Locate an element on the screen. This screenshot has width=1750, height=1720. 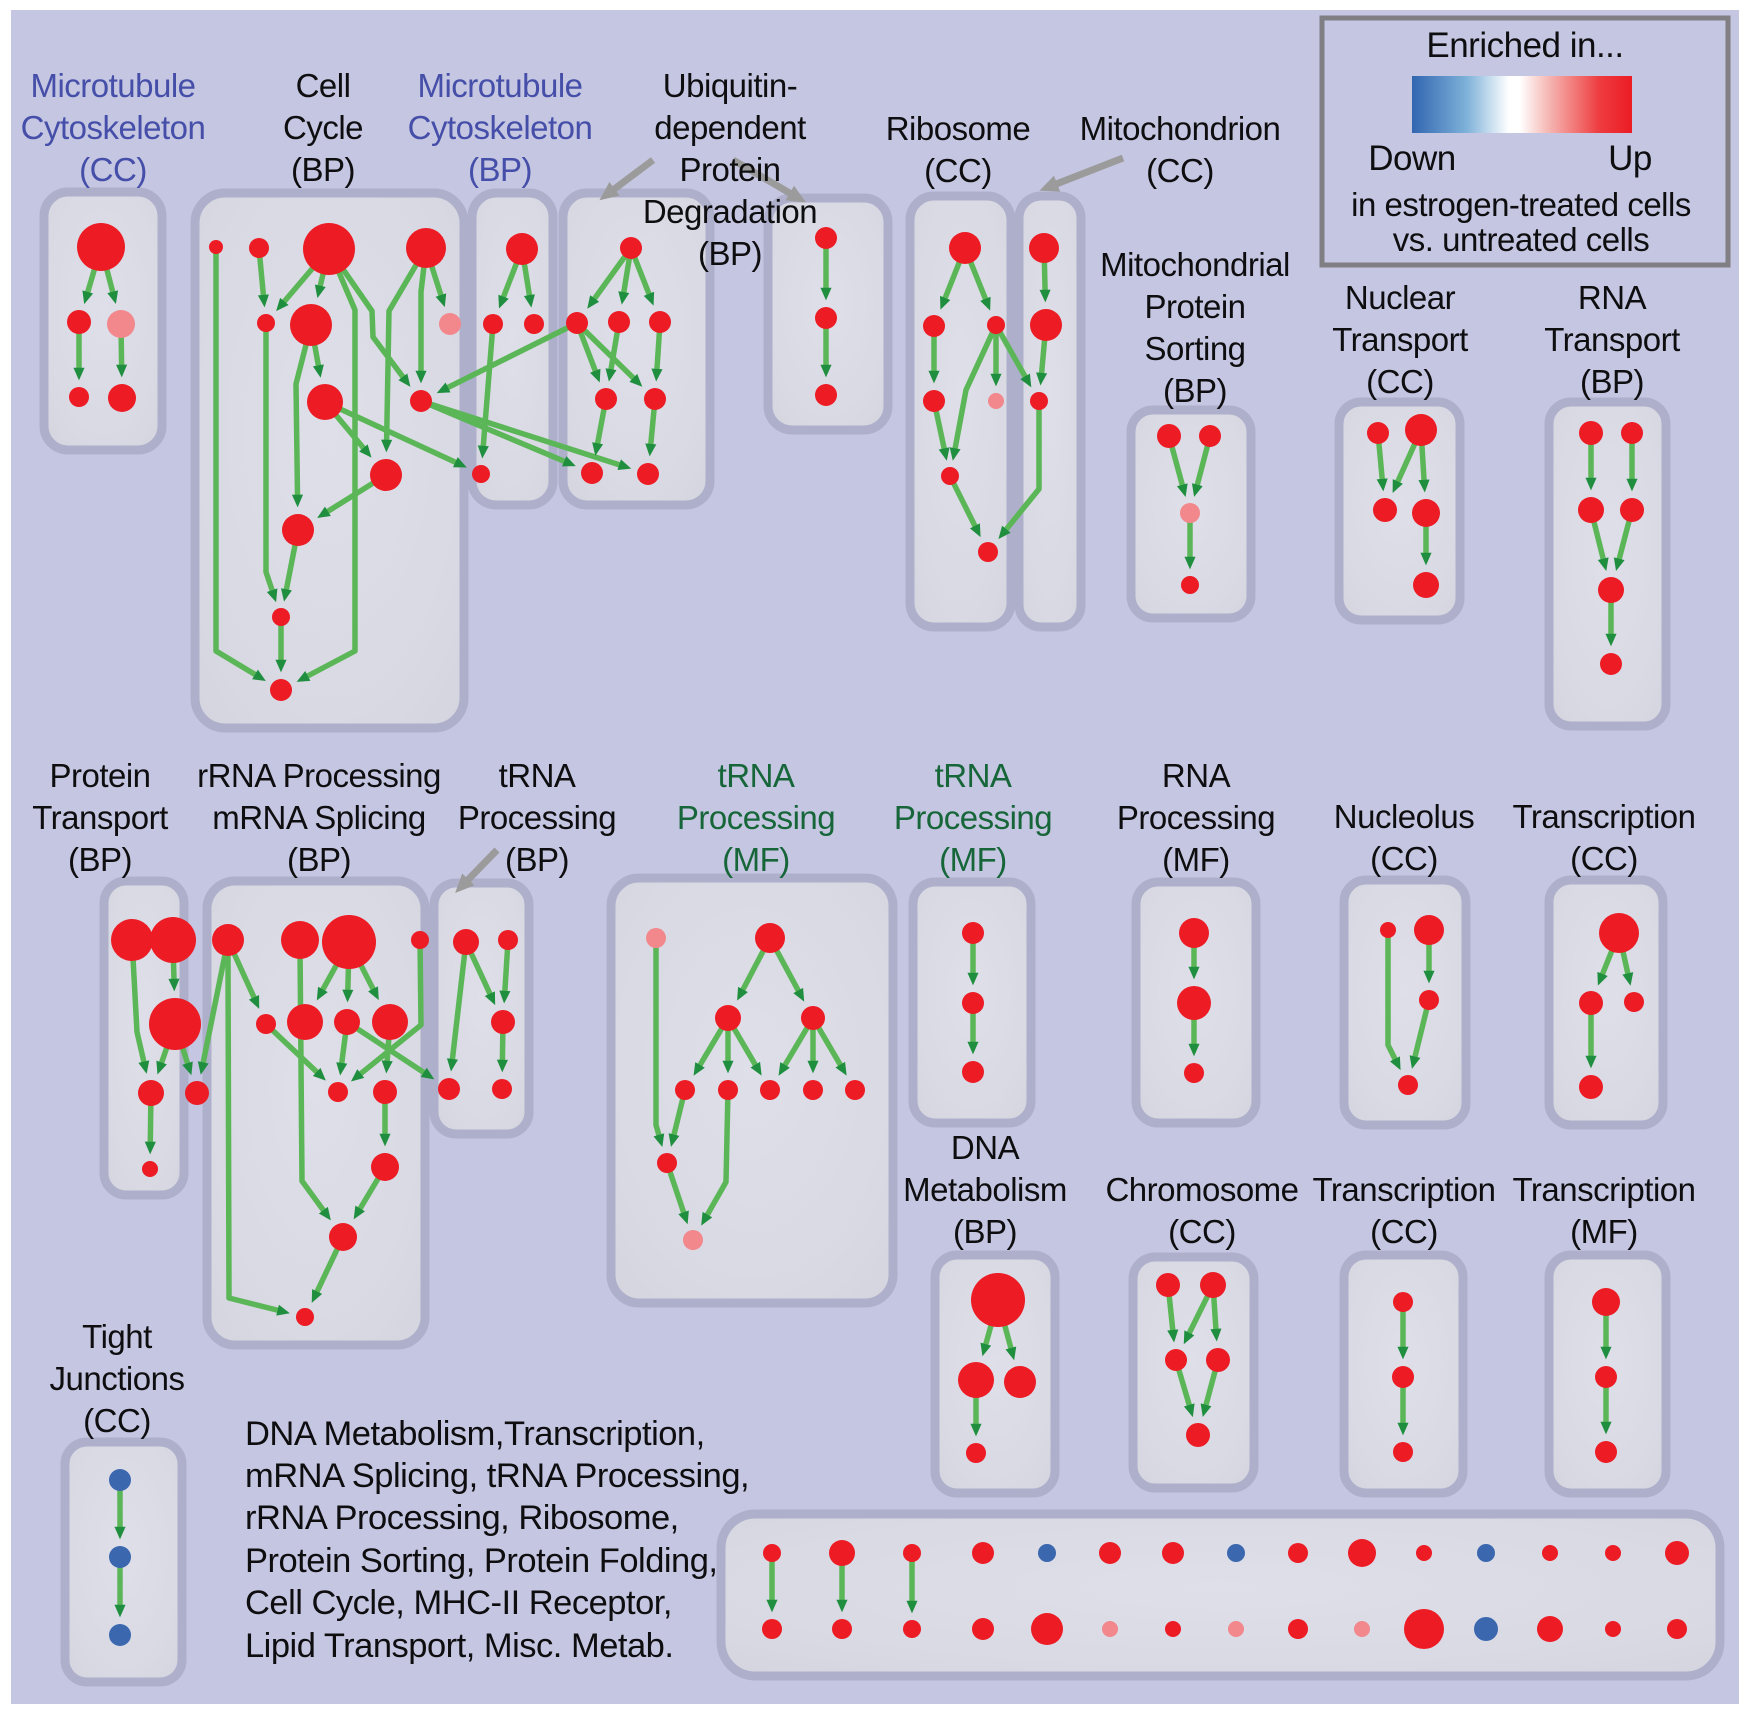
svg-text: Cycle is located at coordinates (323, 127).